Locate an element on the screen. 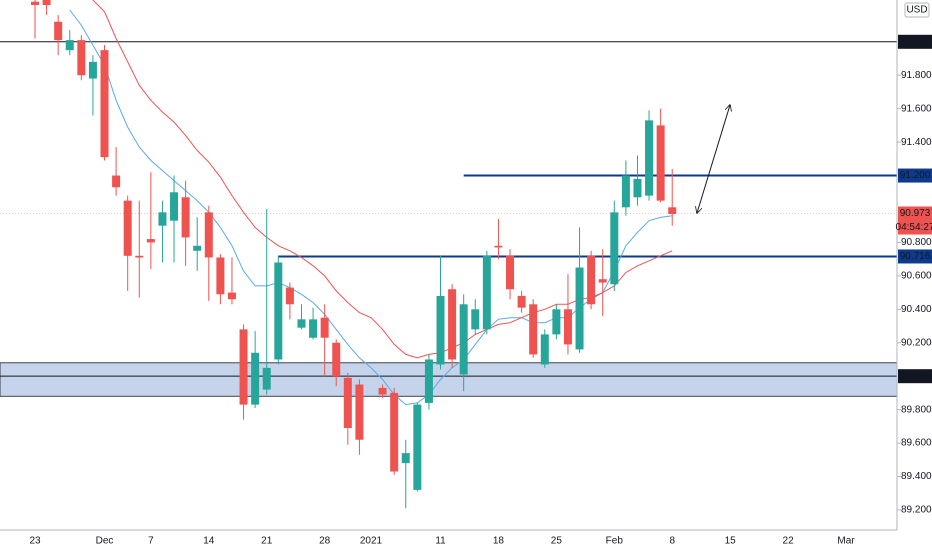 This screenshot has height=550, width=932. y-tick-label: 90.600 is located at coordinates (916, 276).